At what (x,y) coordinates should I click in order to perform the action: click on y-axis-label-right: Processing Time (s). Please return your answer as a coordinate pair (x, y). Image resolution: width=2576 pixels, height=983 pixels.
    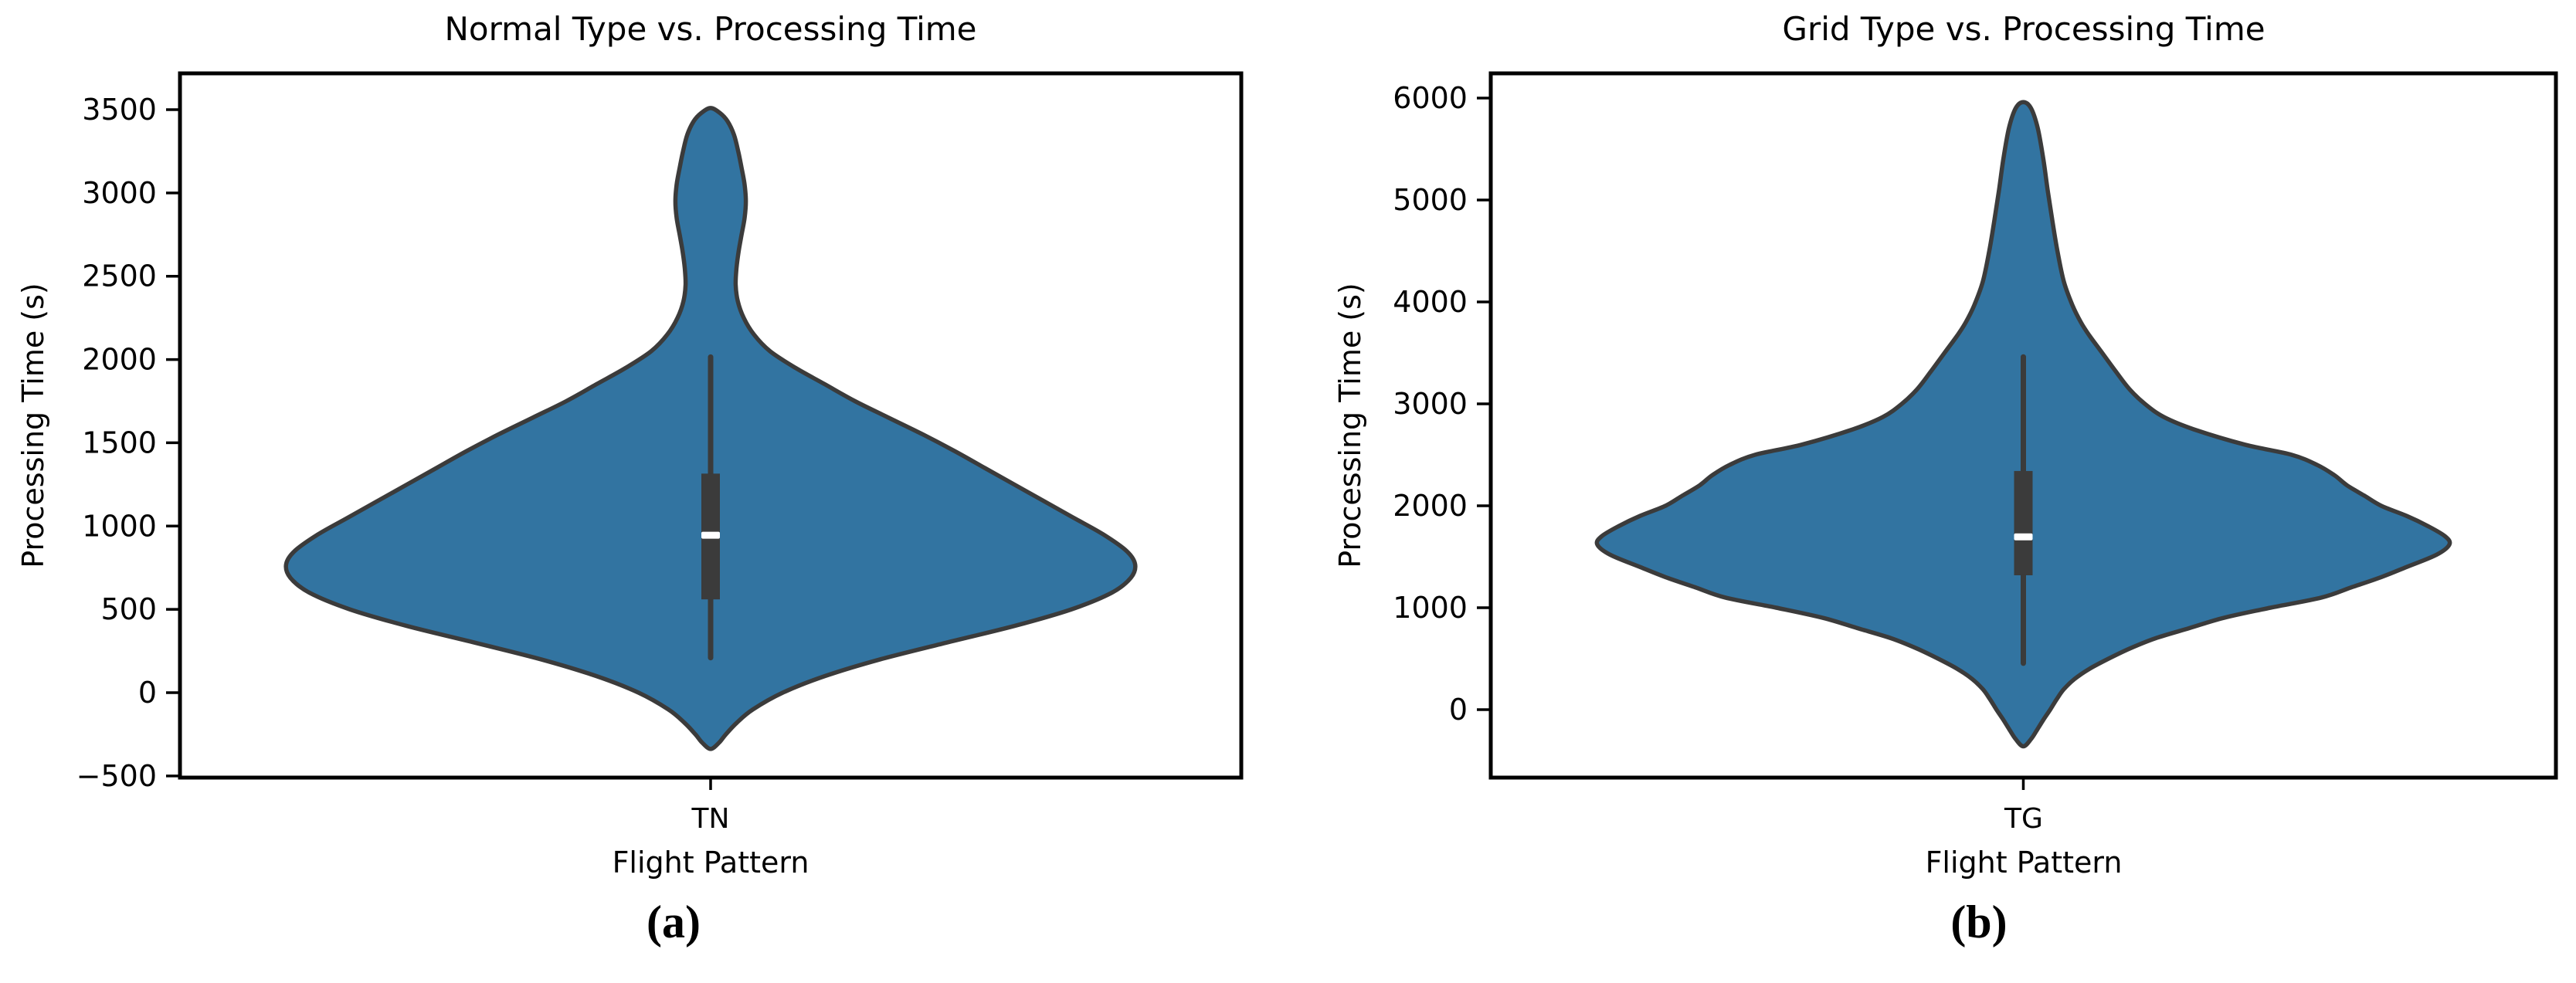
    Looking at the image, I should click on (1350, 426).